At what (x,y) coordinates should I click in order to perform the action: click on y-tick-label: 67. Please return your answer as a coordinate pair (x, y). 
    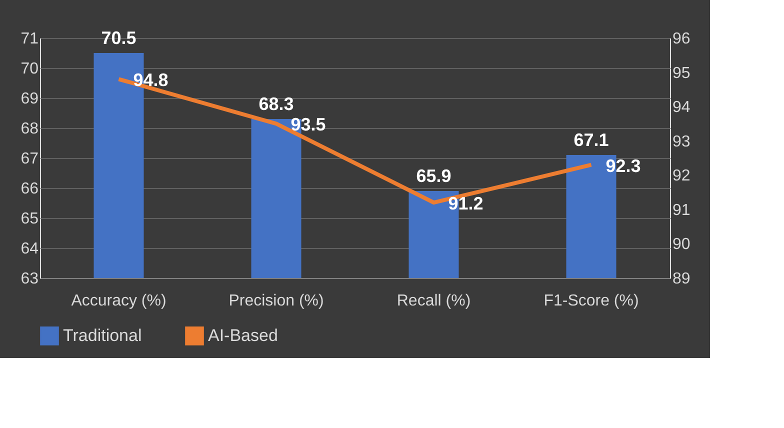
    Looking at the image, I should click on (29, 159).